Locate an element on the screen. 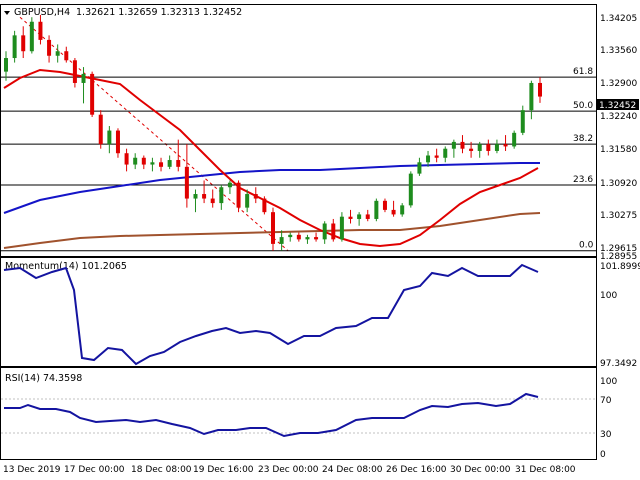 The width and height of the screenshot is (640, 480). price-axis-label: 1.30275 is located at coordinates (618, 216).